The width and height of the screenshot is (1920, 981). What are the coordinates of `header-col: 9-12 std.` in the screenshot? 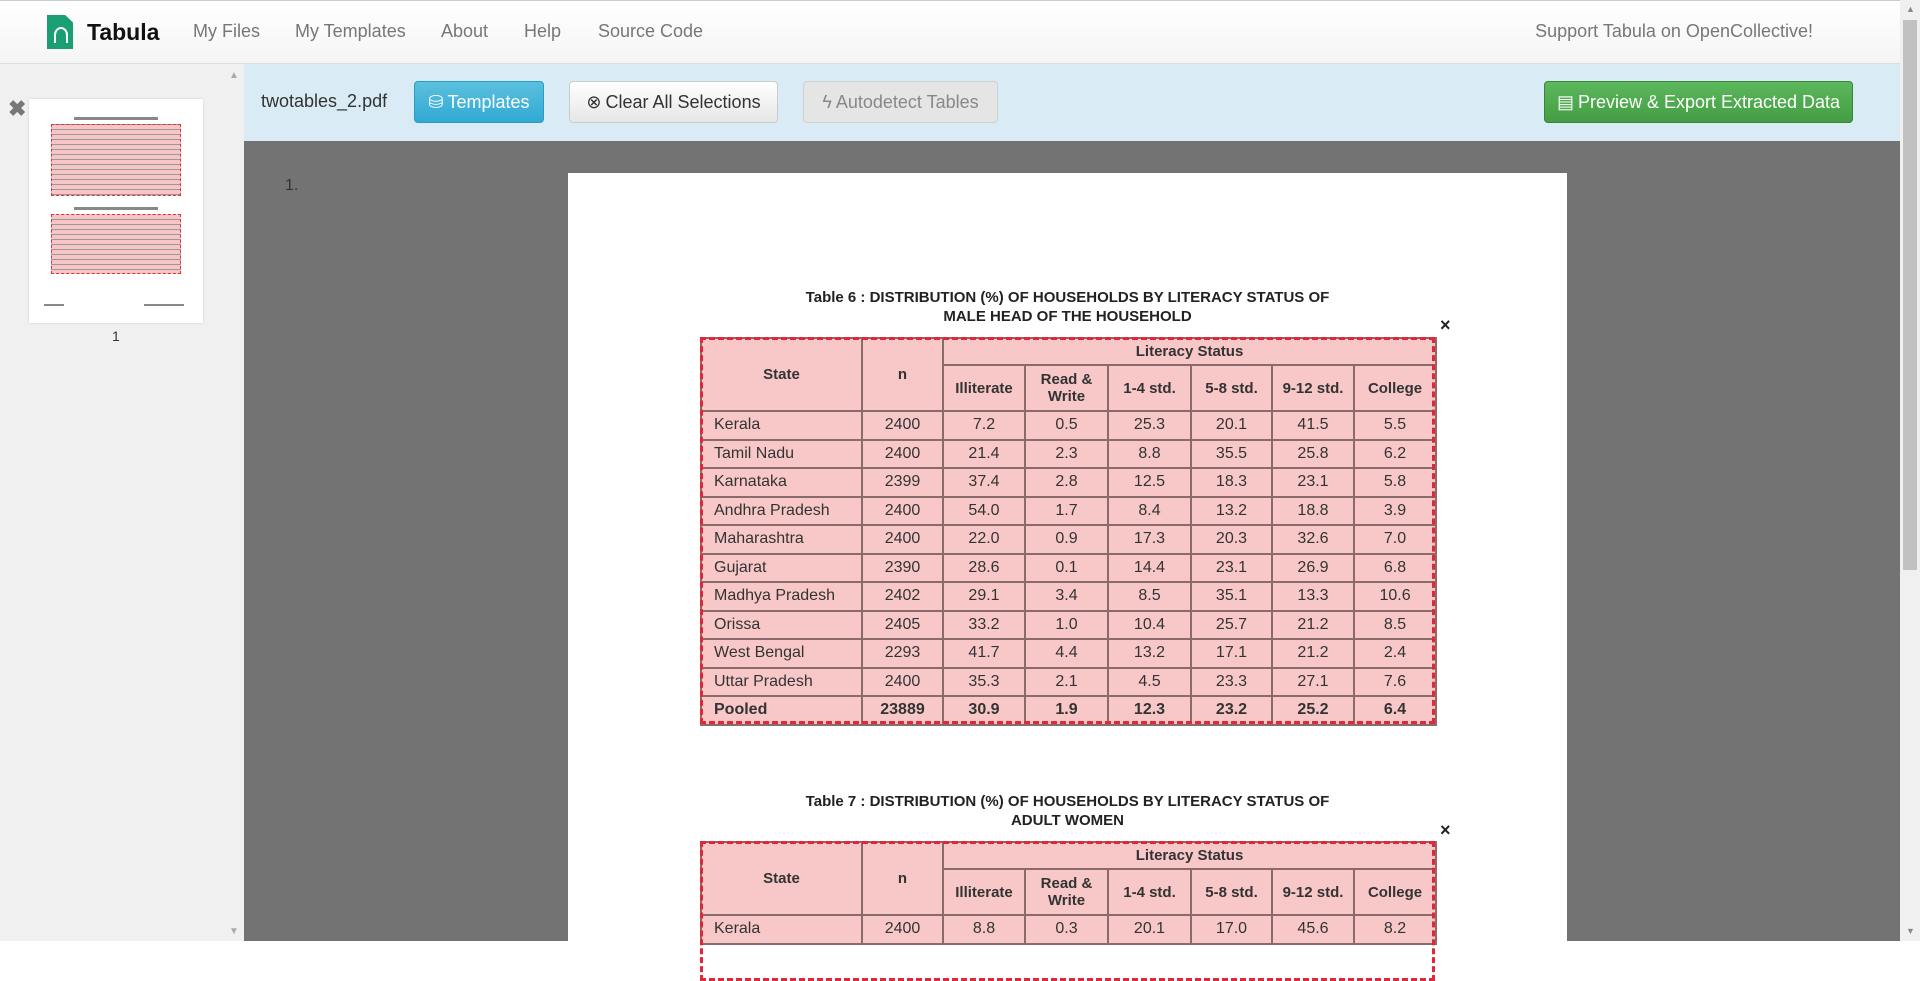 It's located at (1313, 892).